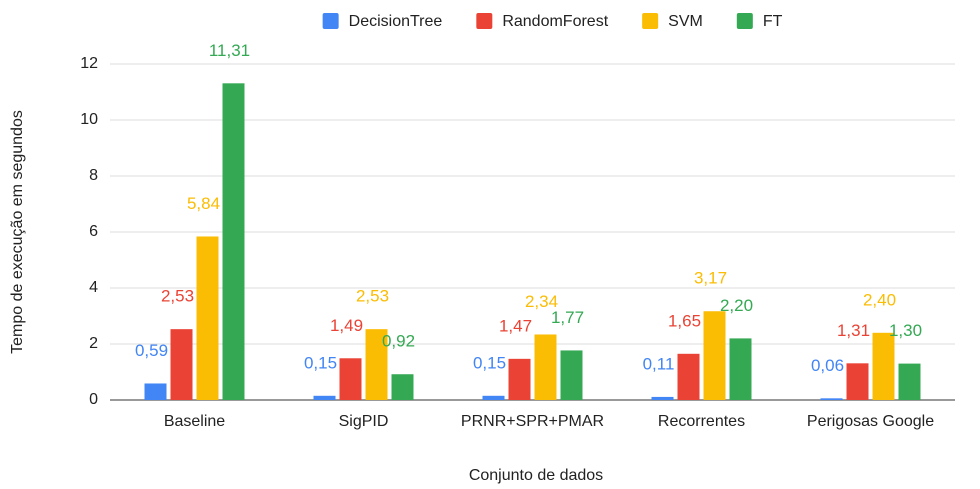 The image size is (980, 489). I want to click on legend-label: FT, so click(773, 21).